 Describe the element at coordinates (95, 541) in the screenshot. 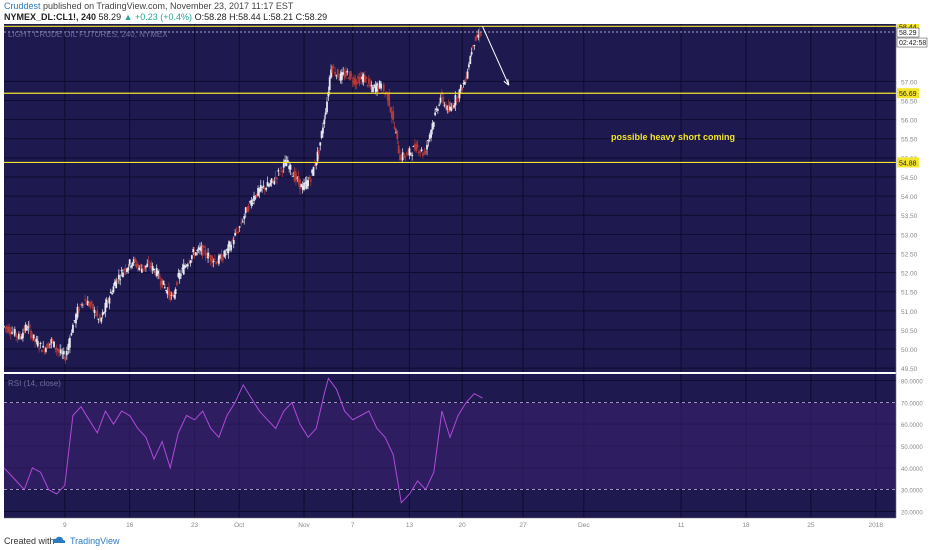

I see `tradingview-brand: TradingView` at that location.